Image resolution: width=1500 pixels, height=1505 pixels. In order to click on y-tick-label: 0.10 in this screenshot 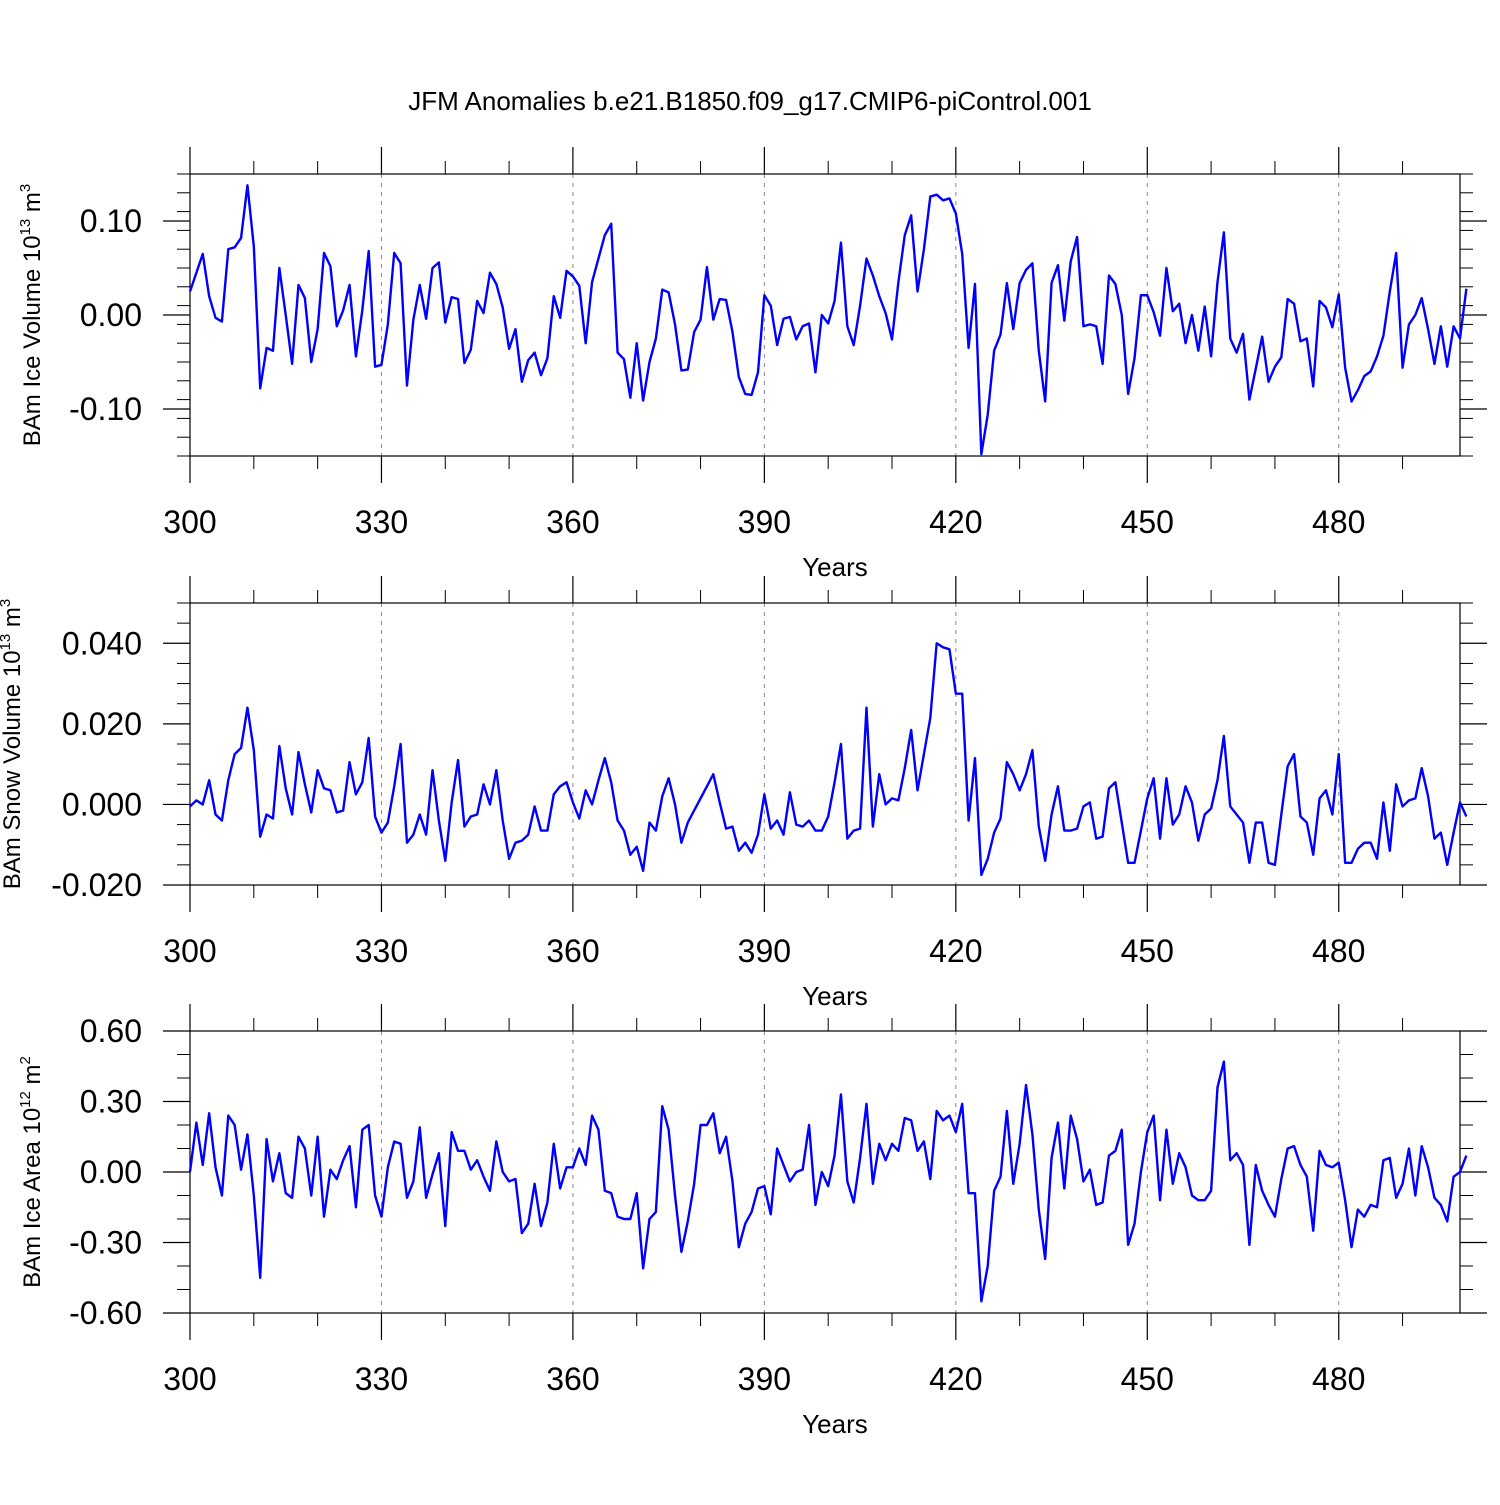, I will do `click(111, 221)`.